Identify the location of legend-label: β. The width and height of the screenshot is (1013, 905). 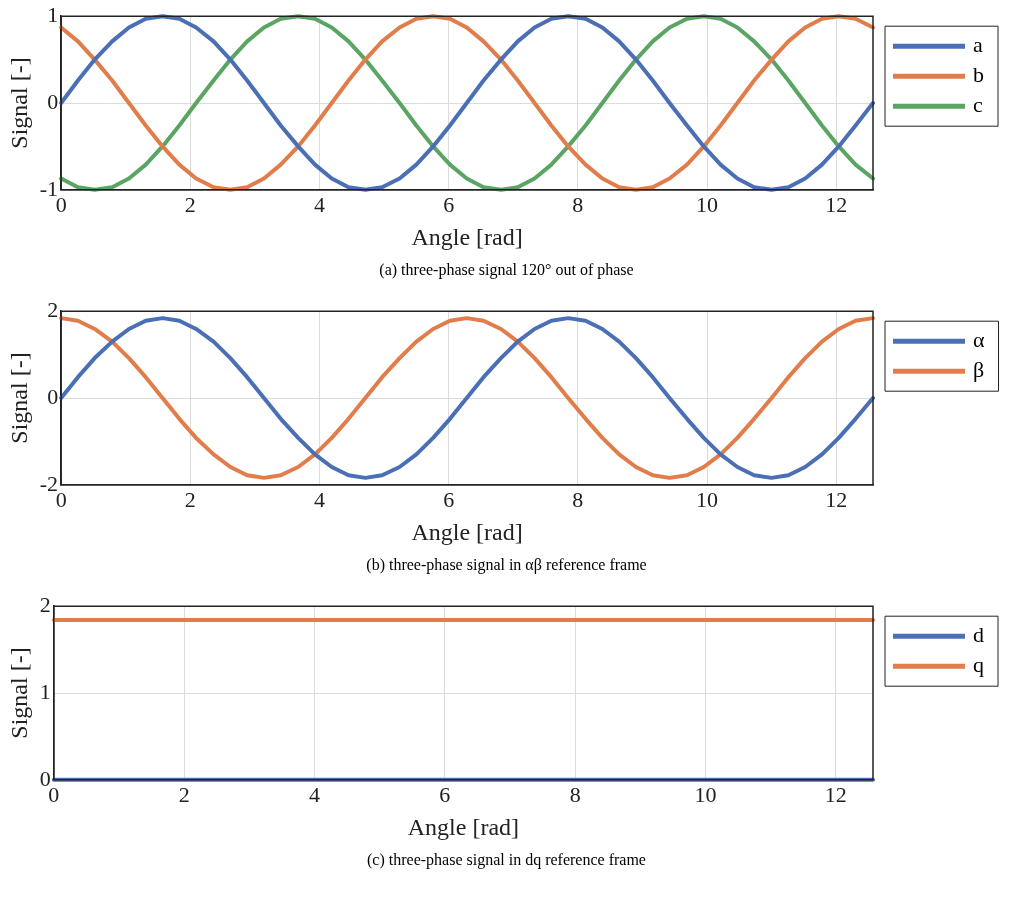
(979, 369).